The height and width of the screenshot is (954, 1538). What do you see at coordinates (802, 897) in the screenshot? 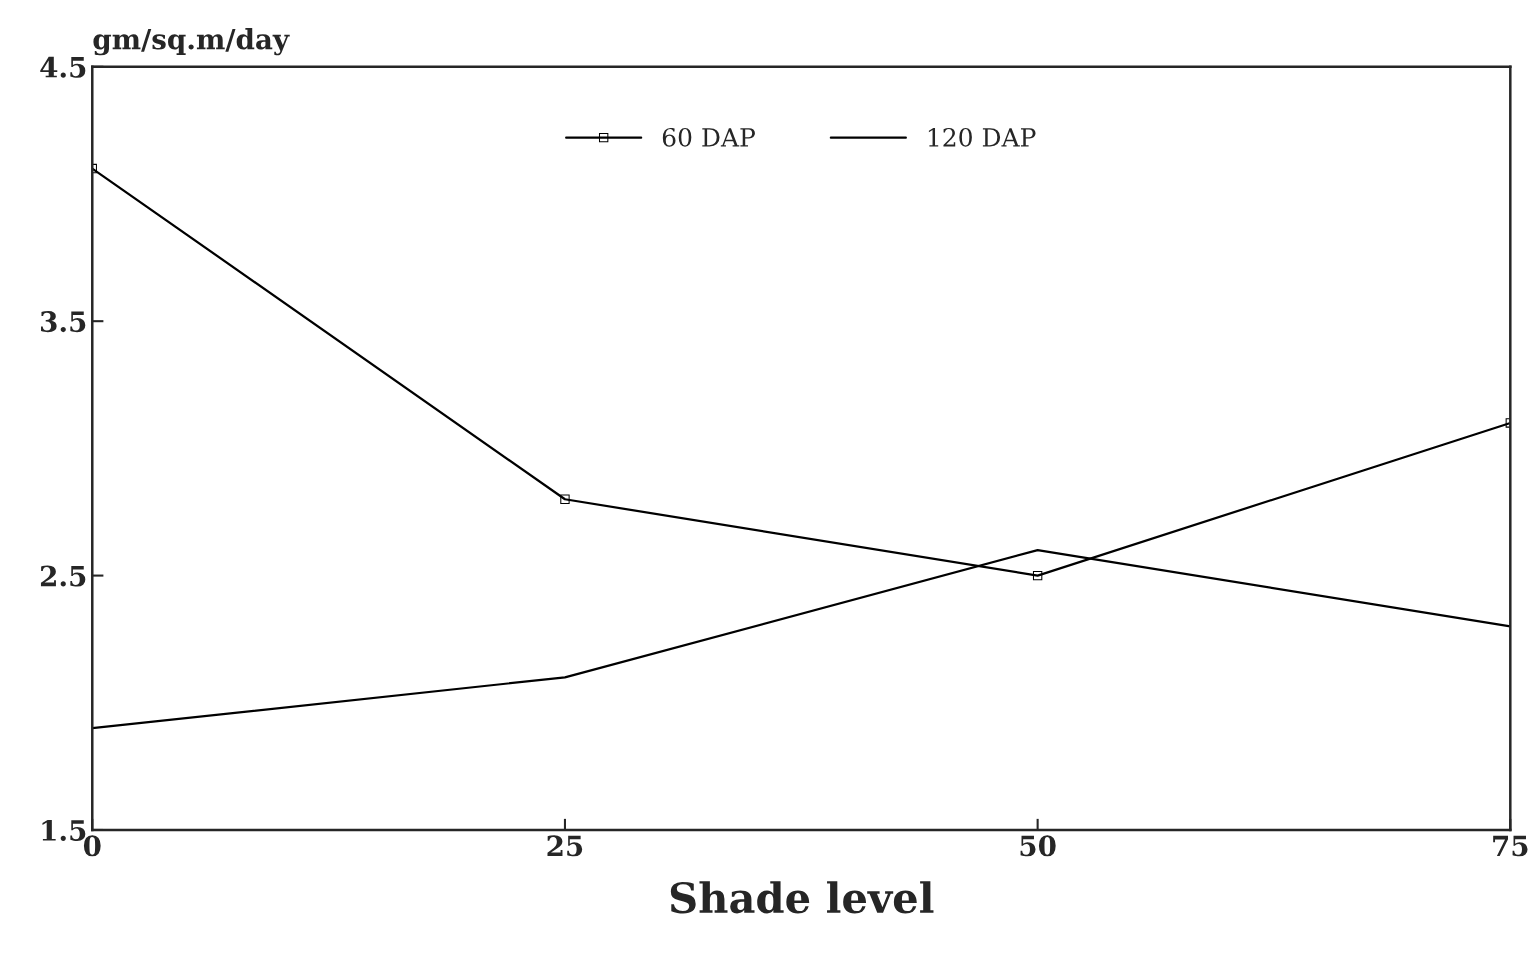
I see `x-axis-title: Shade level` at bounding box center [802, 897].